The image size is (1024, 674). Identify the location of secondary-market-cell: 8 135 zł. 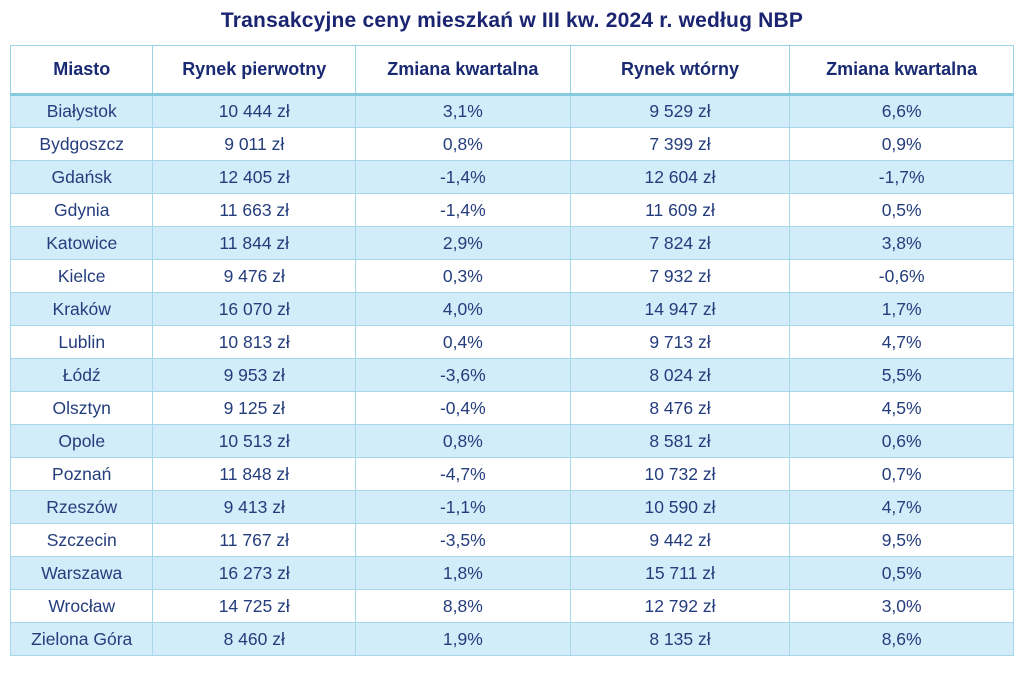
(680, 639).